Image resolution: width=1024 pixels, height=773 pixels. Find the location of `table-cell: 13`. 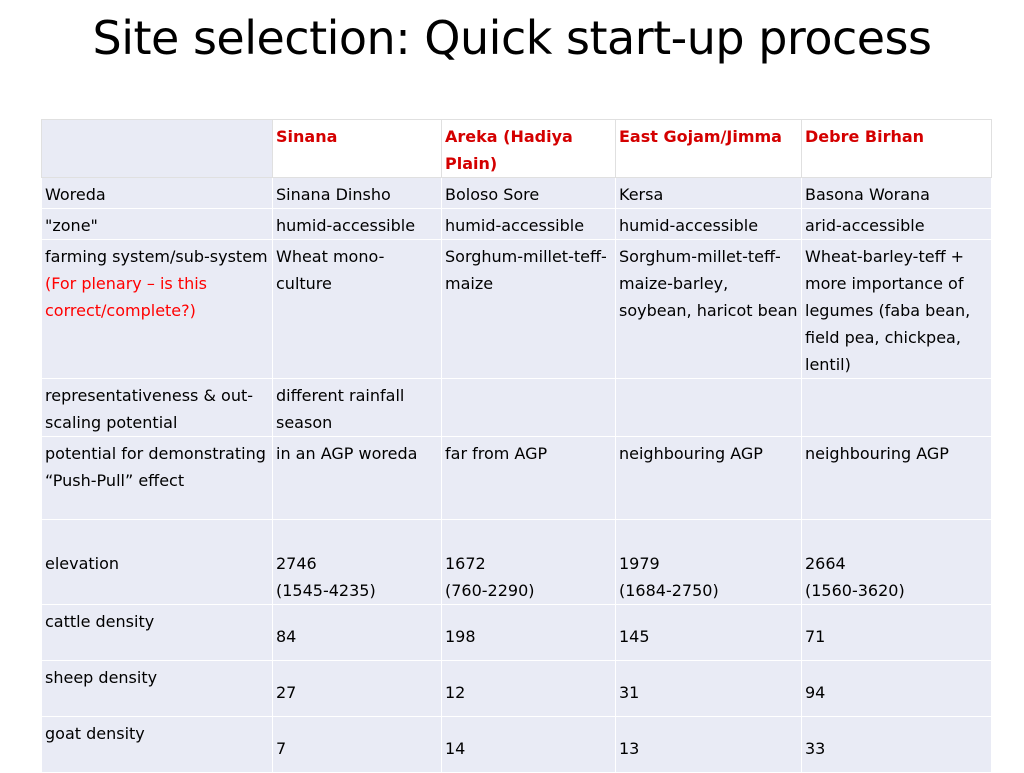

table-cell: 13 is located at coordinates (708, 744).